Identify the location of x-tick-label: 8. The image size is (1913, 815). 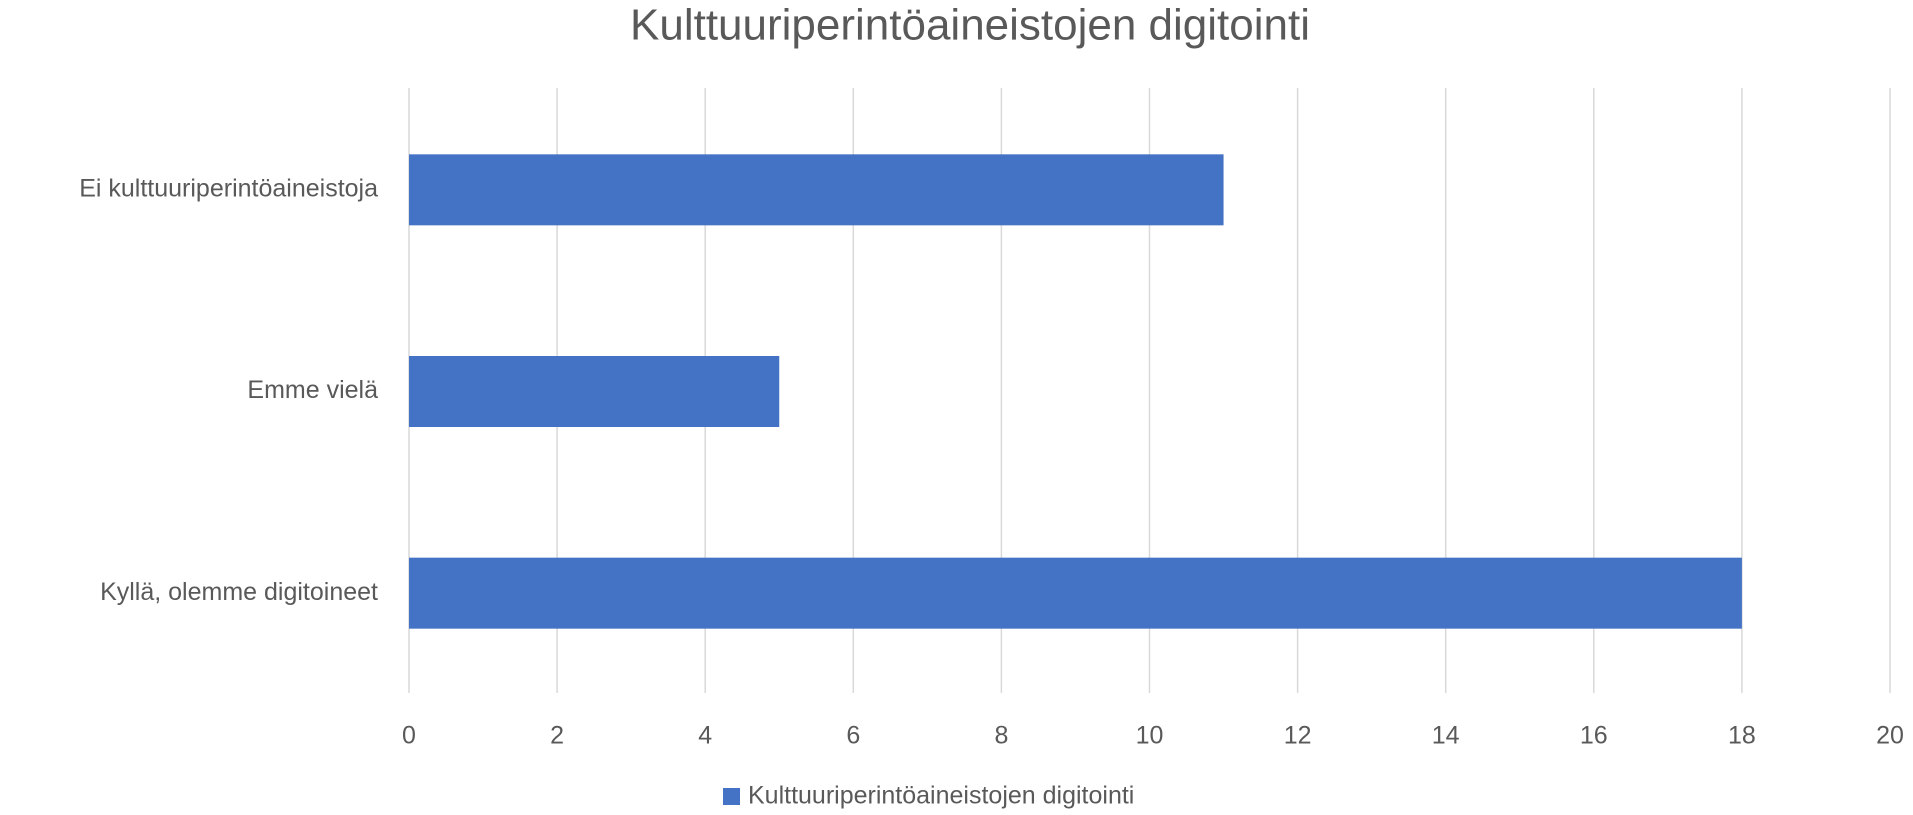
(1001, 736).